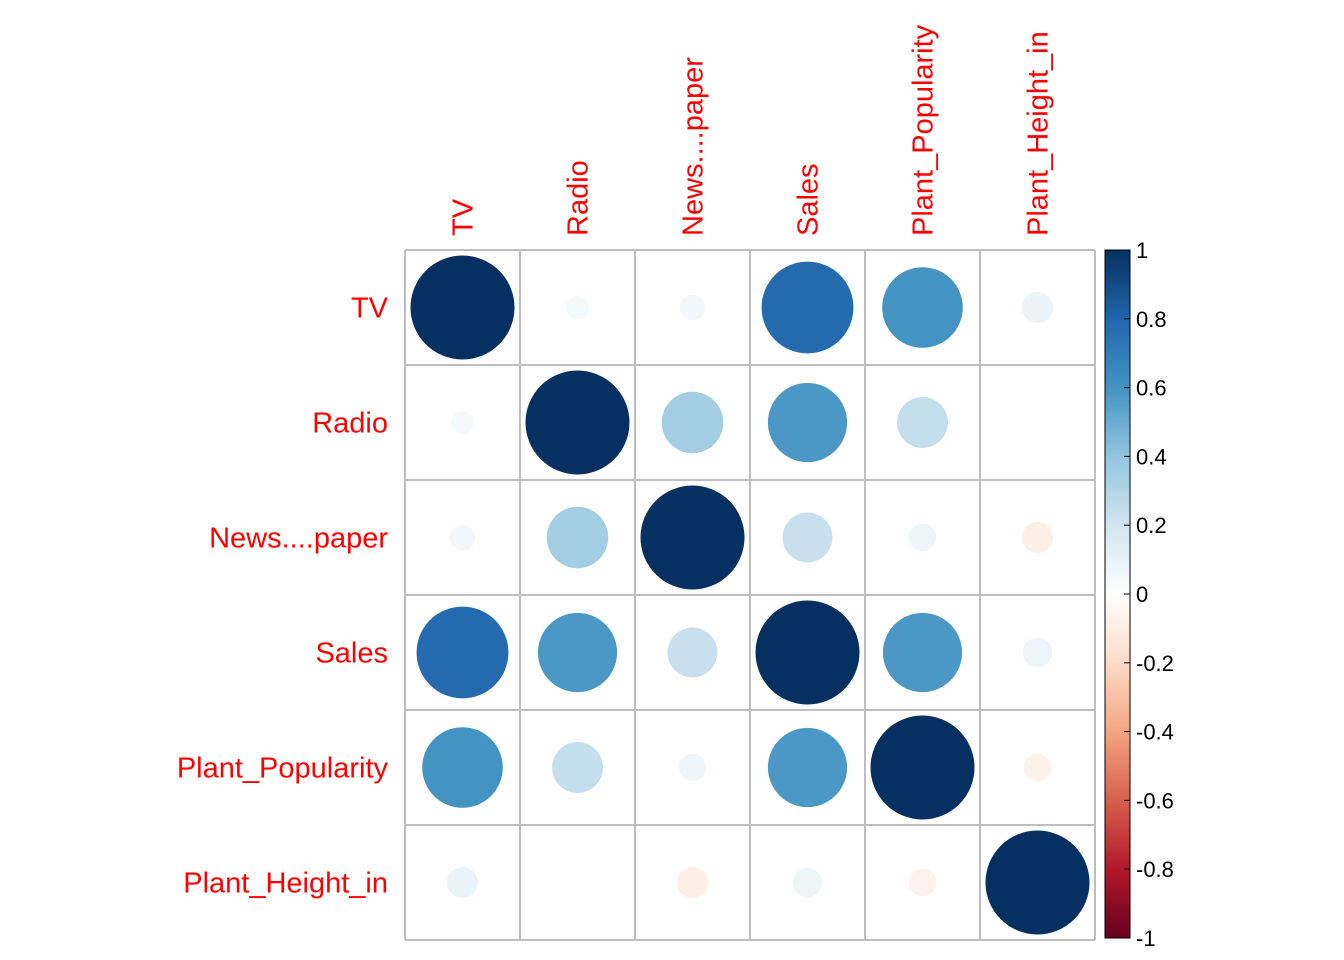 The height and width of the screenshot is (960, 1344). What do you see at coordinates (464, 217) in the screenshot?
I see `column-label: TV` at bounding box center [464, 217].